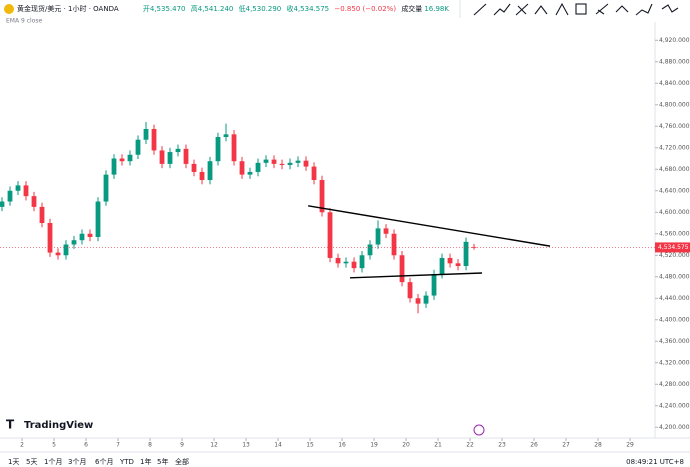  What do you see at coordinates (581, 9) in the screenshot?
I see `rect-tool` at bounding box center [581, 9].